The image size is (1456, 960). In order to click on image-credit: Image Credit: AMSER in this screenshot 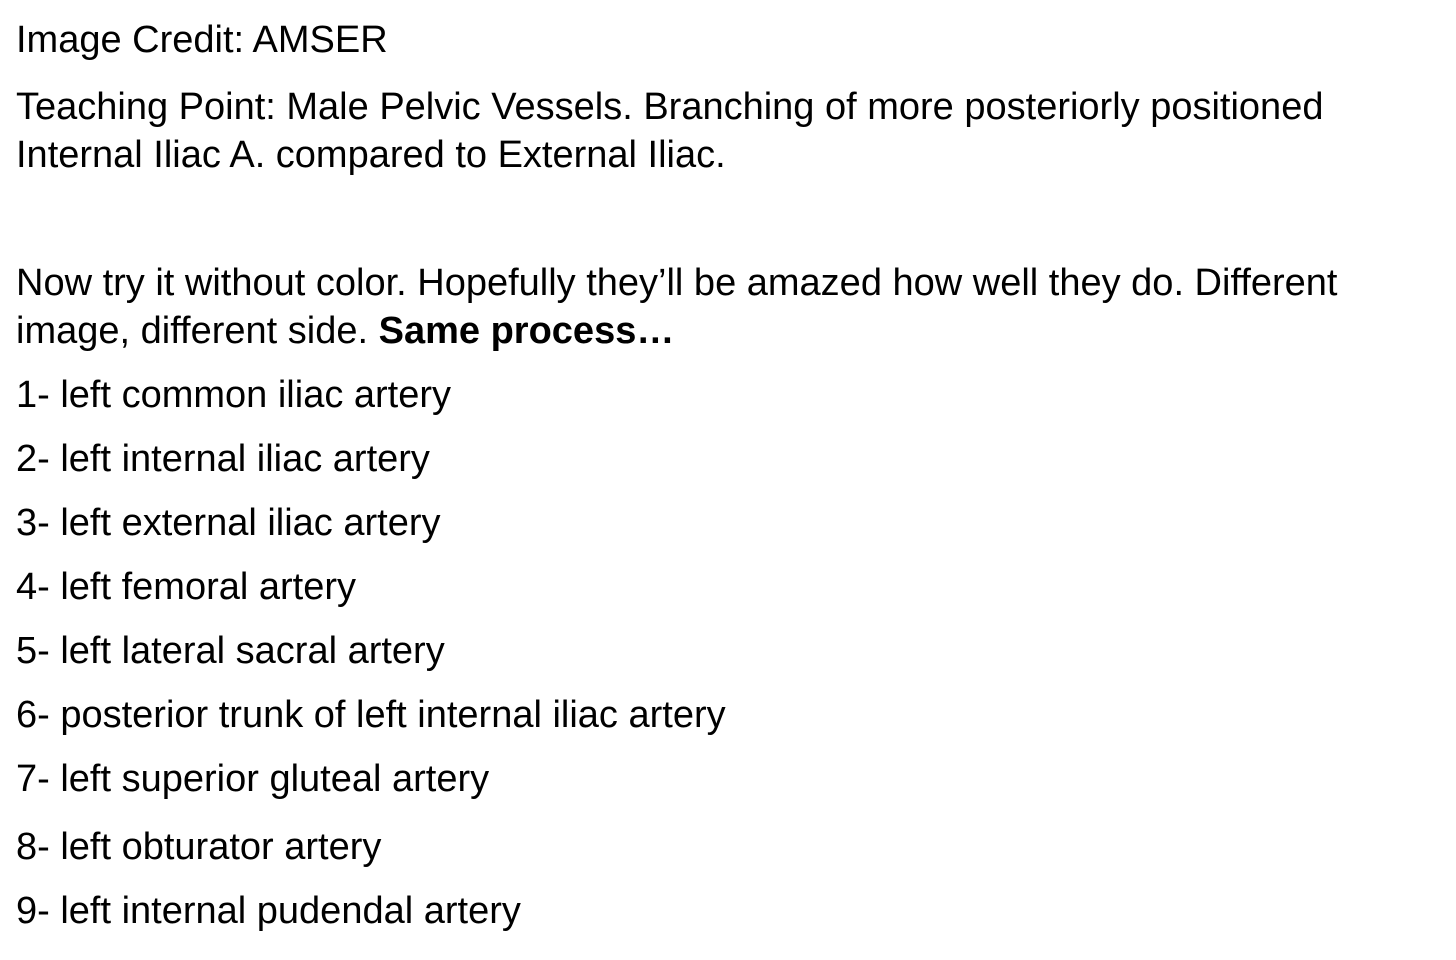, I will do `click(202, 40)`.